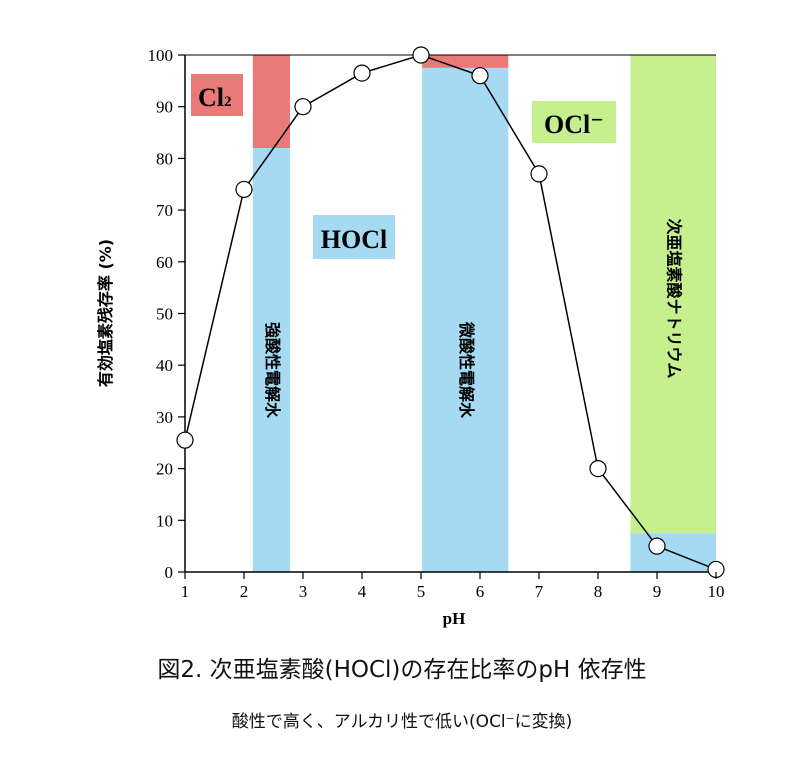 The height and width of the screenshot is (782, 804). I want to click on band-2-upper, so click(673, 294).